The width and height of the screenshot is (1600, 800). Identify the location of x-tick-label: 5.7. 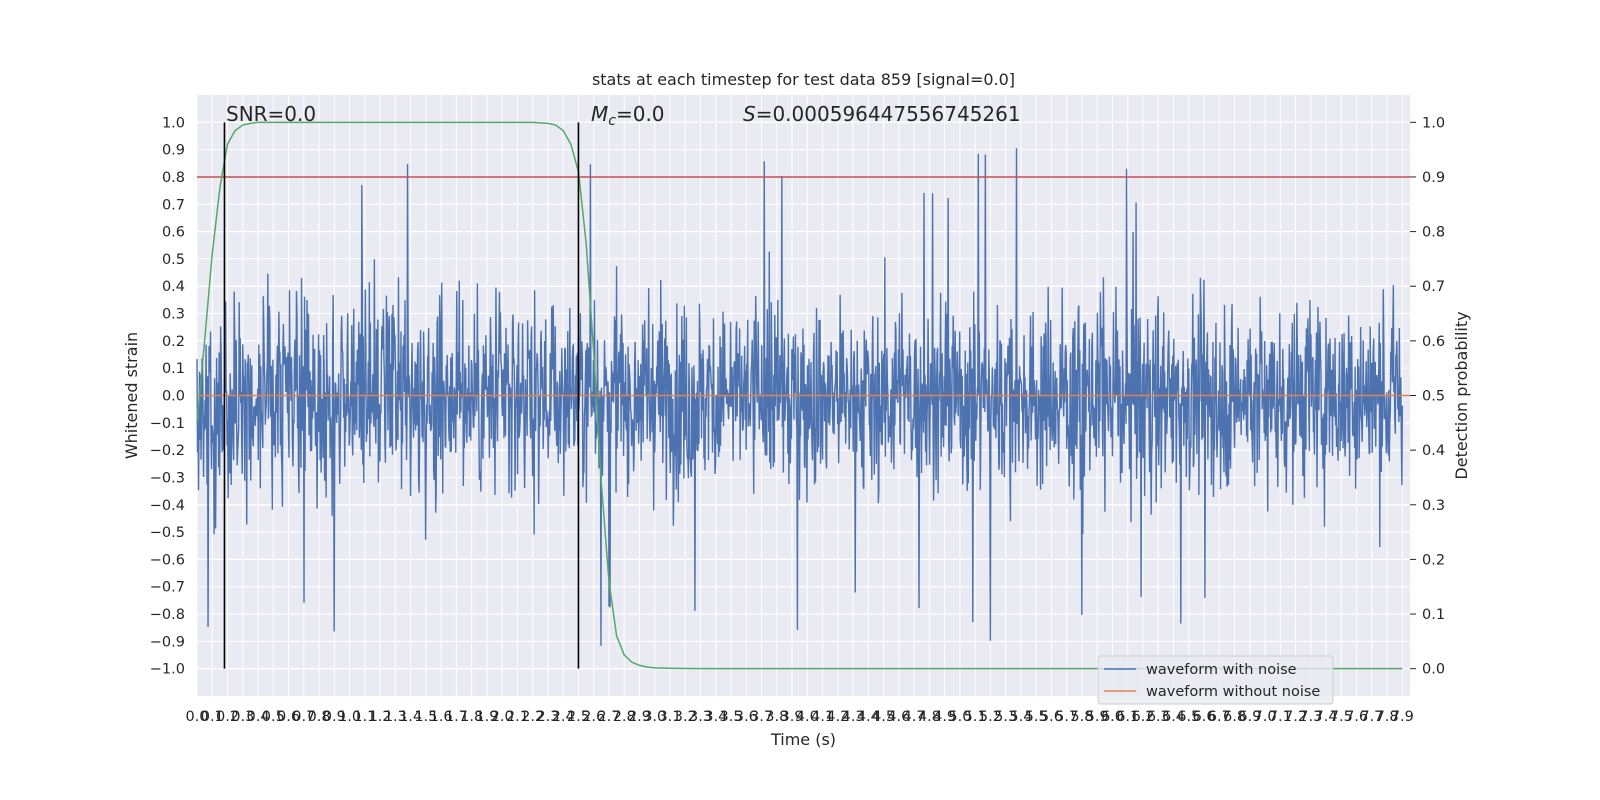
(1066, 717).